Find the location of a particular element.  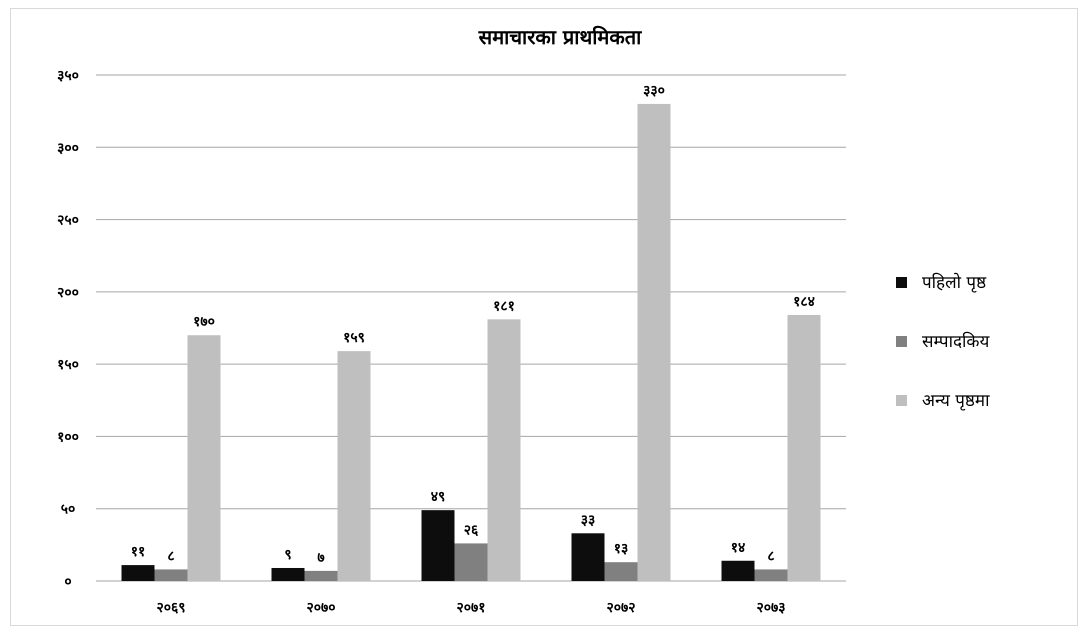

x-tick-label: २०७२ is located at coordinates (620, 608).